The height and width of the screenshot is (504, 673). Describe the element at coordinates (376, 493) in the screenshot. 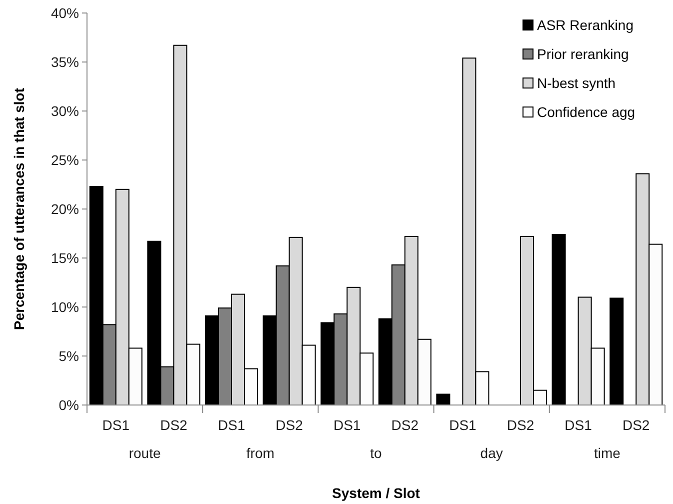

I see `x-axis-title: System / Slot` at that location.